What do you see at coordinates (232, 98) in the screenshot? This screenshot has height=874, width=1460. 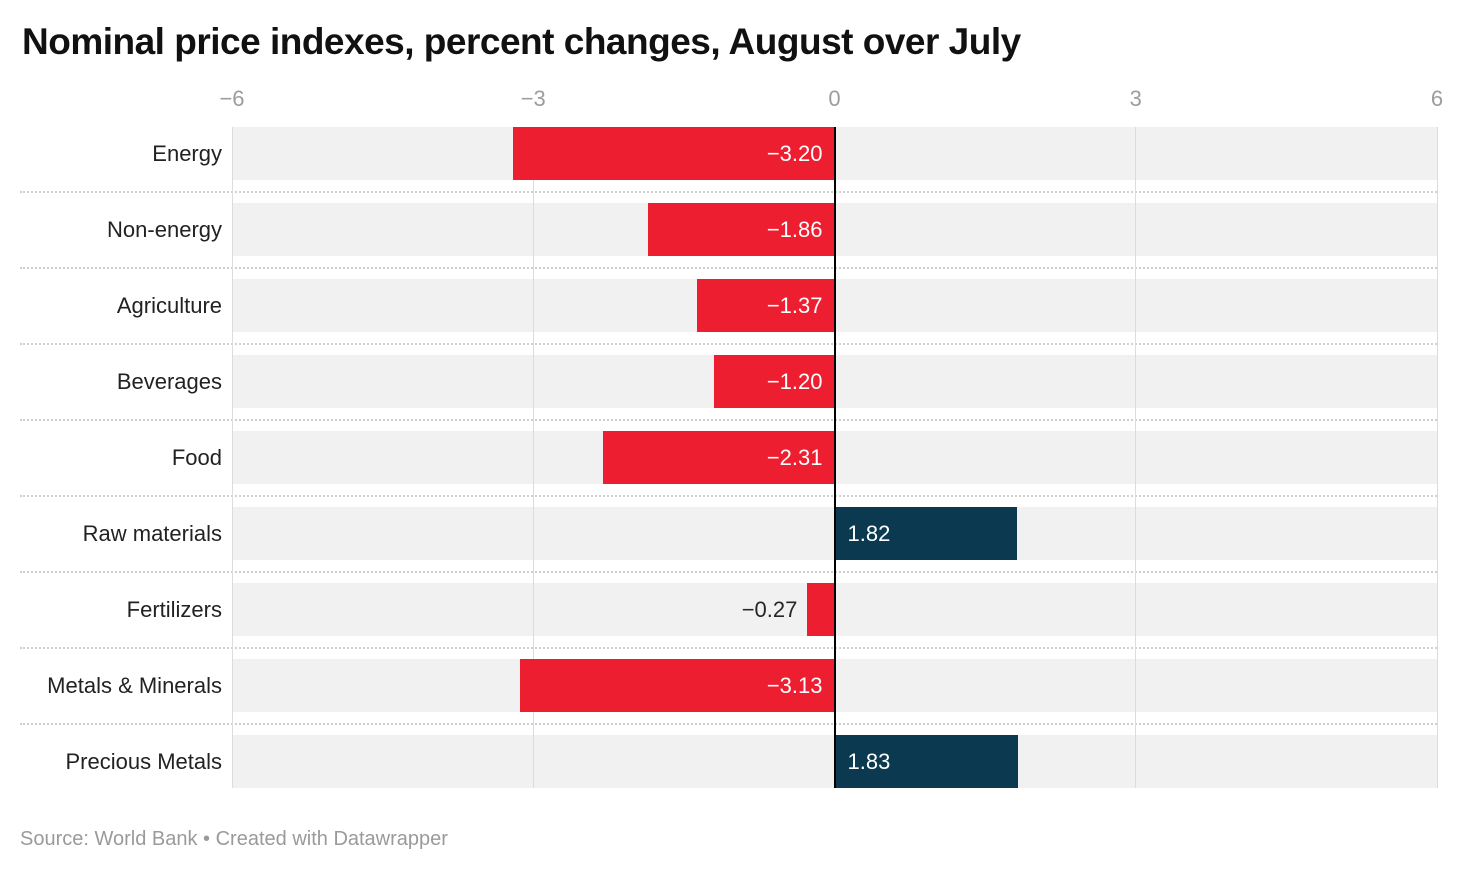 I see `x-tick-label: −6` at bounding box center [232, 98].